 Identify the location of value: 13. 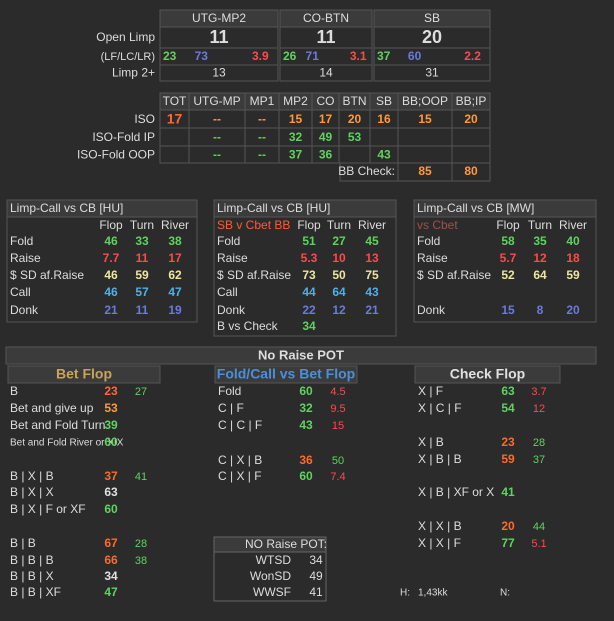
(372, 258).